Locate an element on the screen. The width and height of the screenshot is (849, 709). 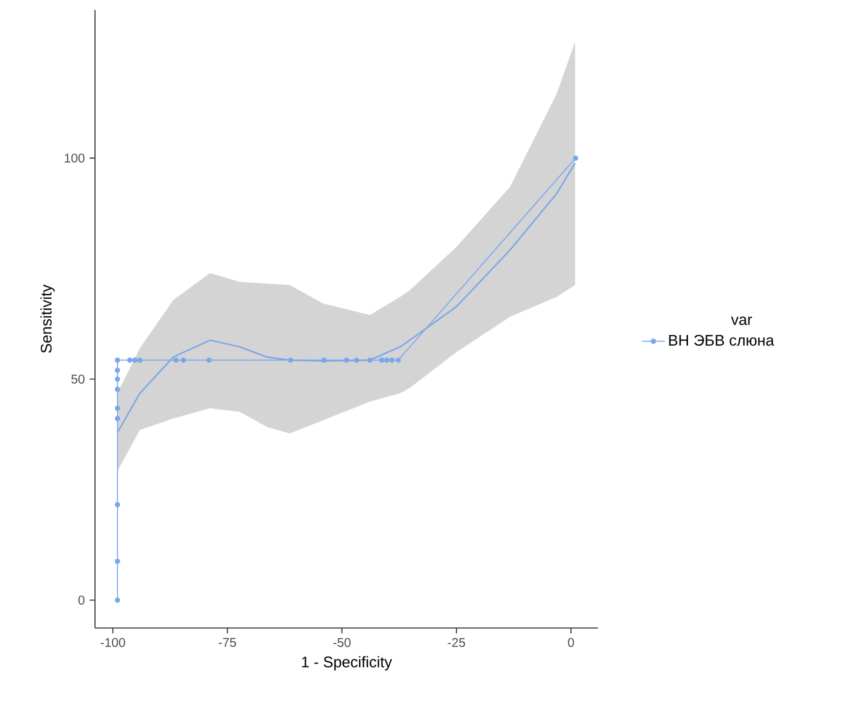
legend-title: var is located at coordinates (741, 321).